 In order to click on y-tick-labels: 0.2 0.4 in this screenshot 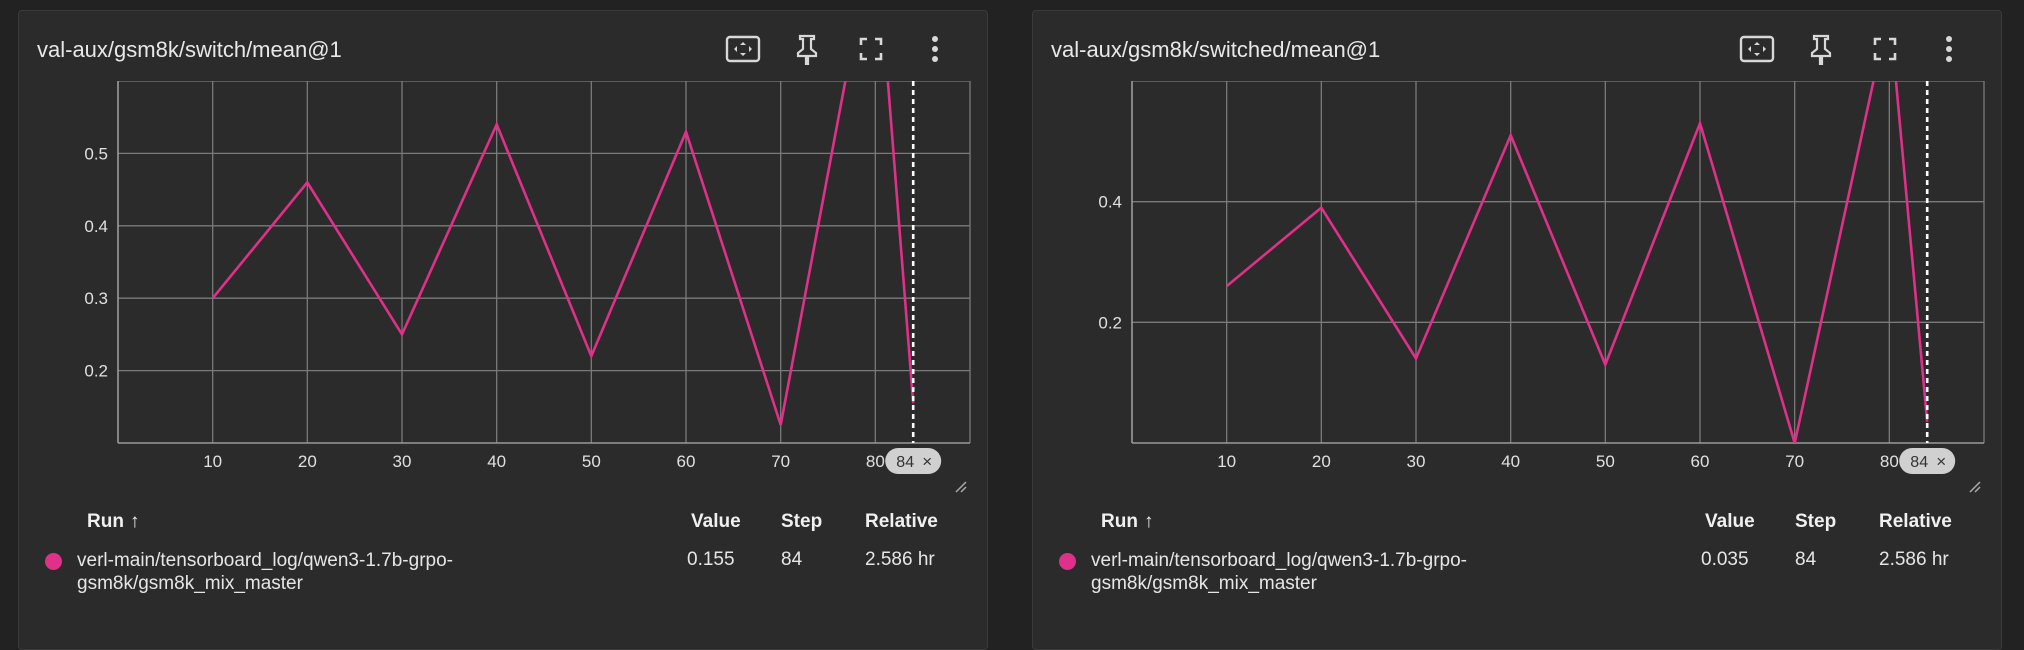, I will do `click(1110, 263)`.